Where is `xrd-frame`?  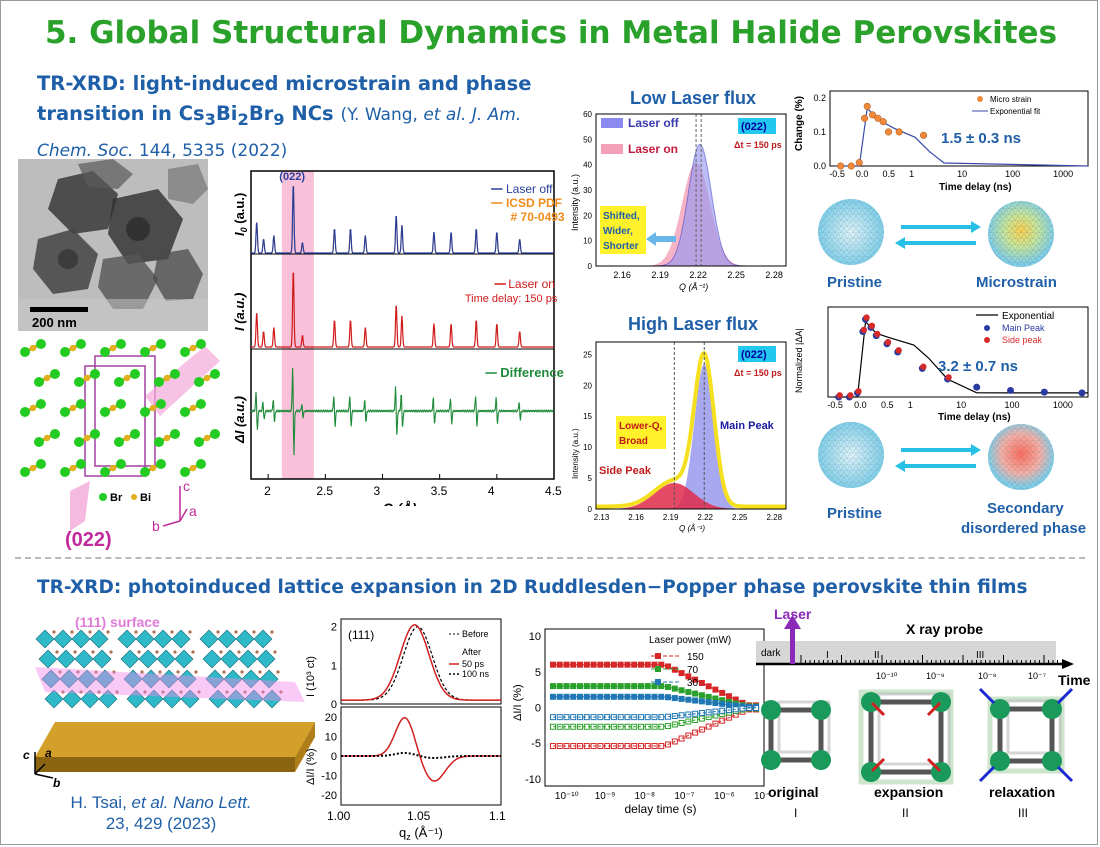
xrd-frame is located at coordinates (402, 325).